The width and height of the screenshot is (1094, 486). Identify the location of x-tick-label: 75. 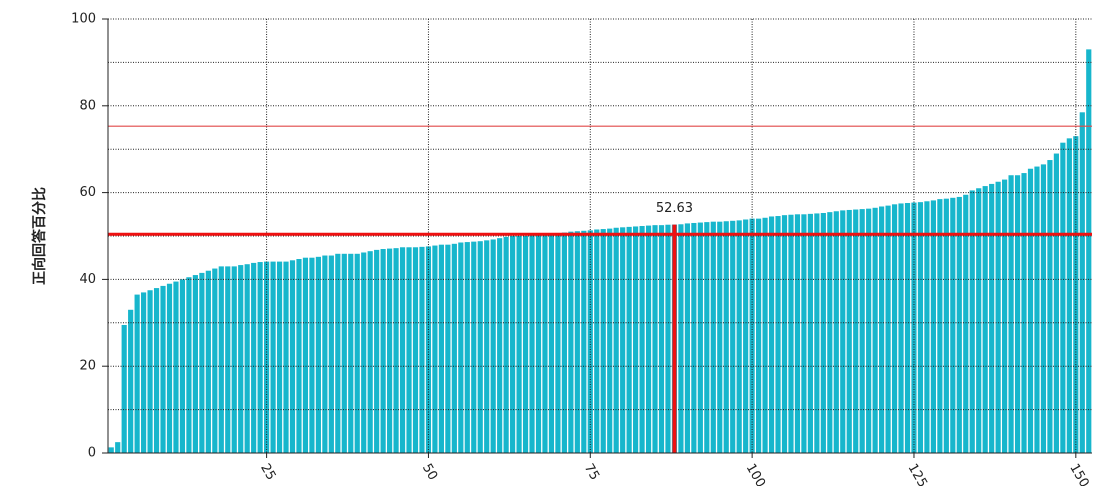
(591, 472).